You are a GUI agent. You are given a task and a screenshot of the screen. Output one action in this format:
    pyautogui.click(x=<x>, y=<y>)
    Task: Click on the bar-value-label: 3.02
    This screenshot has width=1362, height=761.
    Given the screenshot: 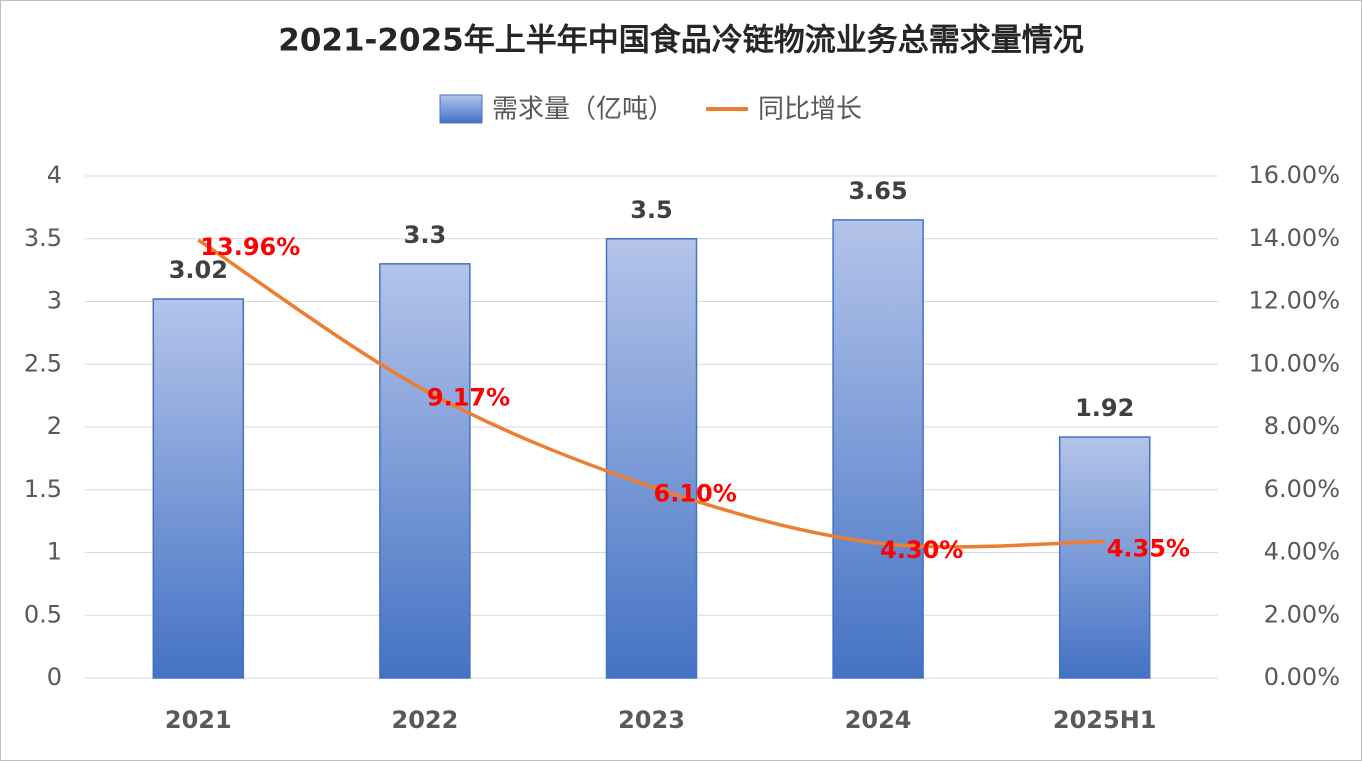 What is the action you would take?
    pyautogui.click(x=198, y=270)
    